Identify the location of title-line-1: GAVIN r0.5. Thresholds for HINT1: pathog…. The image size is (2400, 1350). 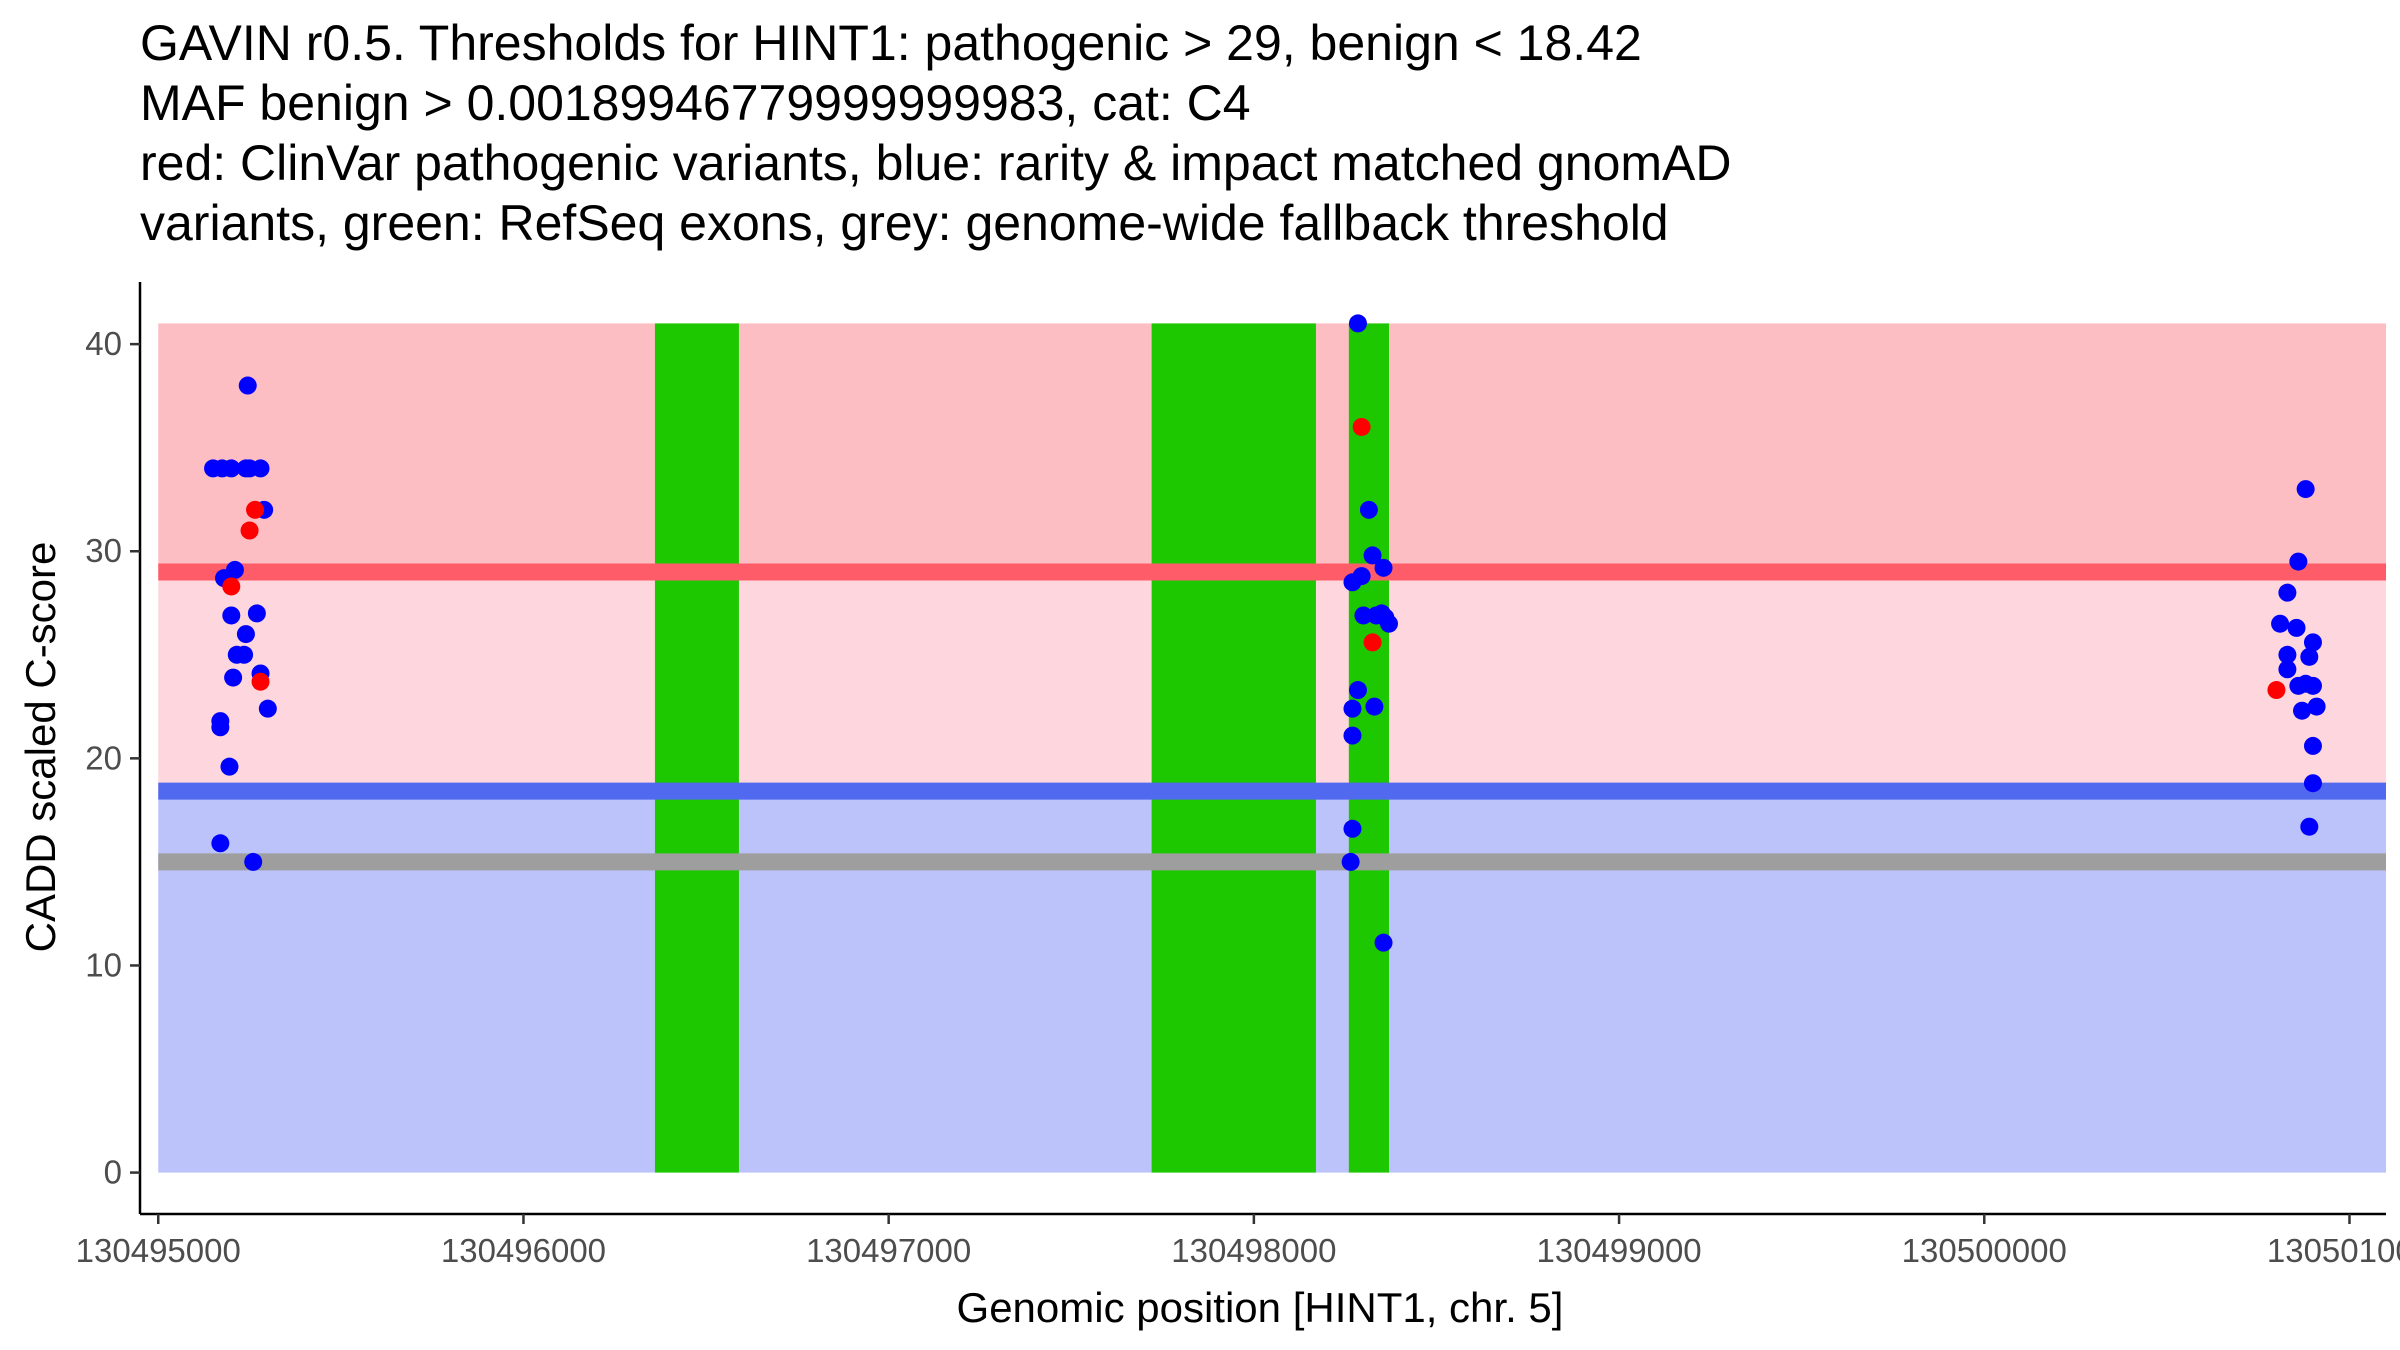
(891, 43).